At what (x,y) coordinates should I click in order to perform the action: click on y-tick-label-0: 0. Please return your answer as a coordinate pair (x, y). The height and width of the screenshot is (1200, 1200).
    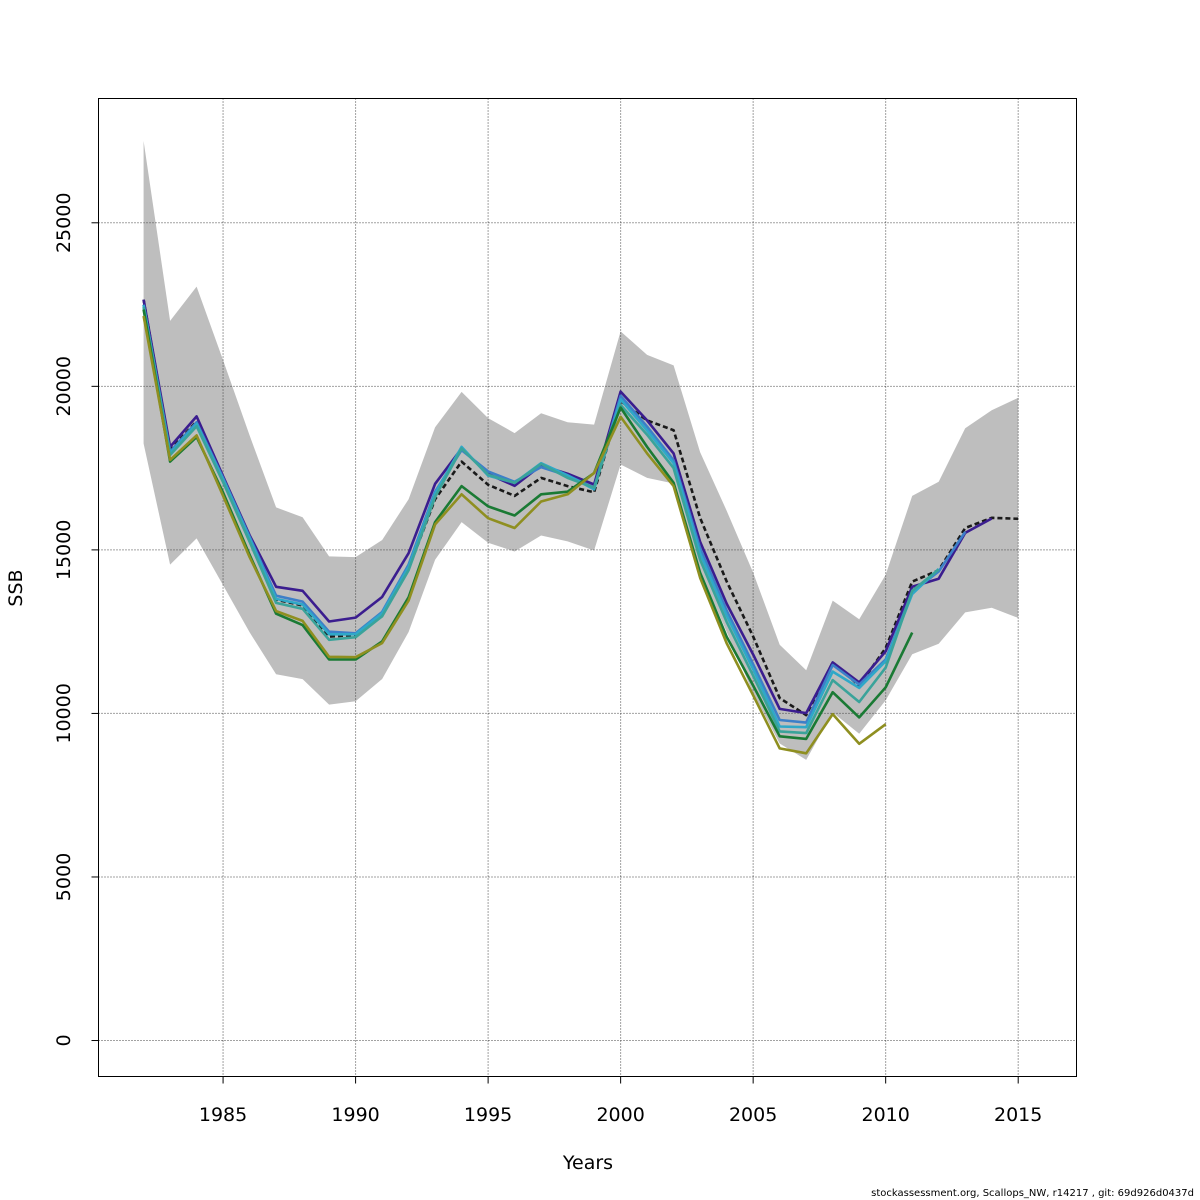
    Looking at the image, I should click on (64, 1040).